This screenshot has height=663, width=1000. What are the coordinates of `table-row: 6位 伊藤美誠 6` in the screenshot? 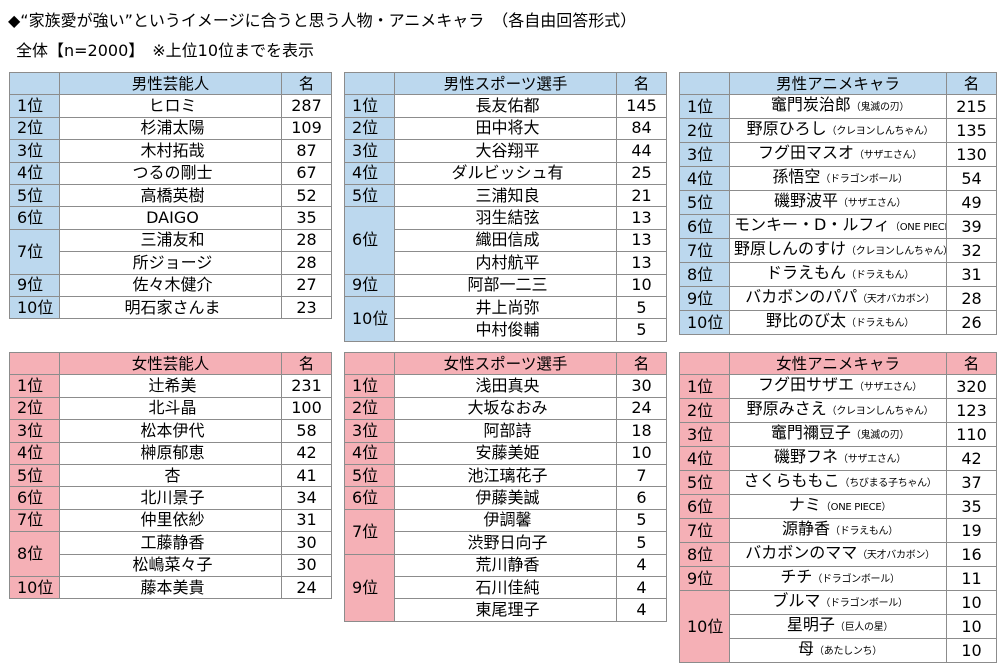 It's located at (505, 498).